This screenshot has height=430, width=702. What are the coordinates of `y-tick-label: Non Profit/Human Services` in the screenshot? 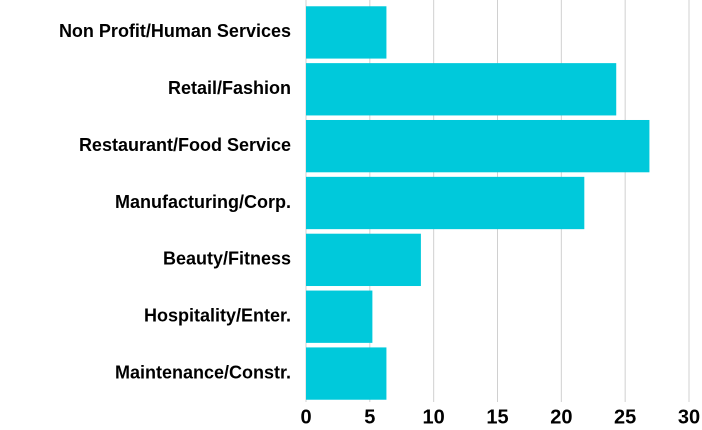 It's located at (175, 31).